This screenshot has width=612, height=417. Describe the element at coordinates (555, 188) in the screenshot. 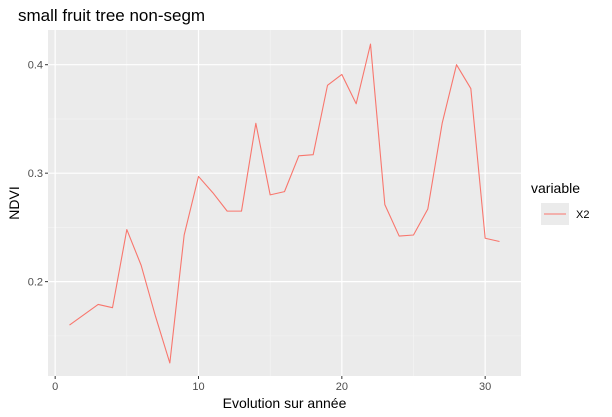

I see `legend-title: variable` at that location.